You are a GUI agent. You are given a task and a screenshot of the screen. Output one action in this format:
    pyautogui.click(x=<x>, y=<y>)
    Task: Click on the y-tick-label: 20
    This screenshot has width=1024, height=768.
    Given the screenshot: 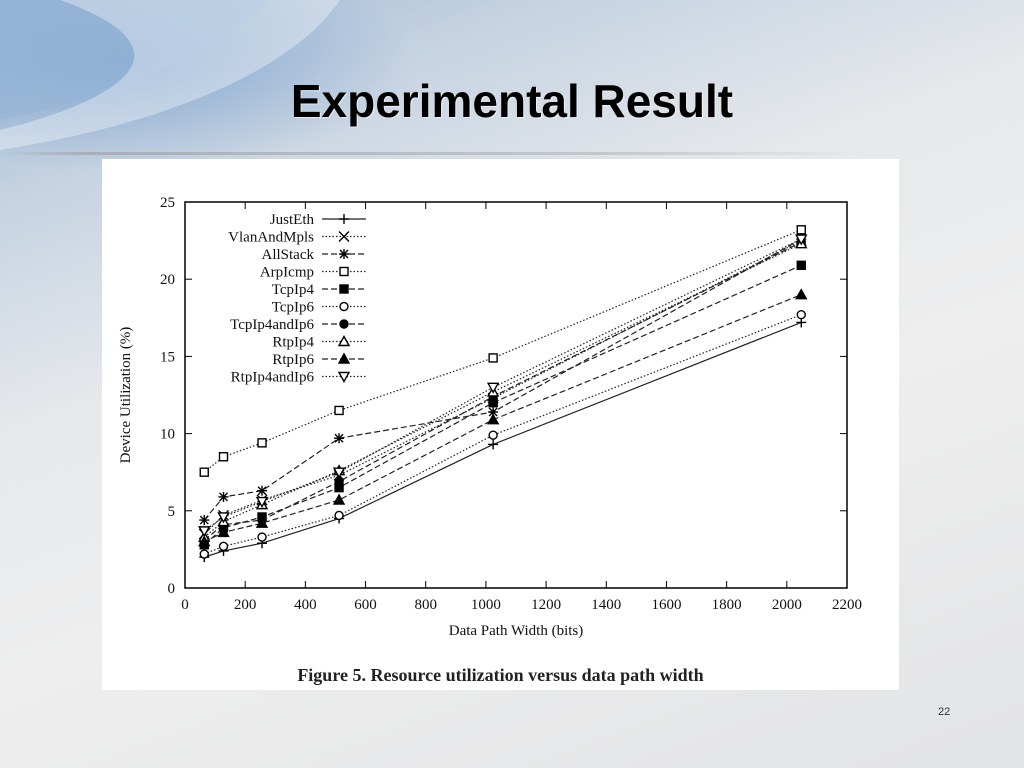 What is the action you would take?
    pyautogui.click(x=167, y=280)
    